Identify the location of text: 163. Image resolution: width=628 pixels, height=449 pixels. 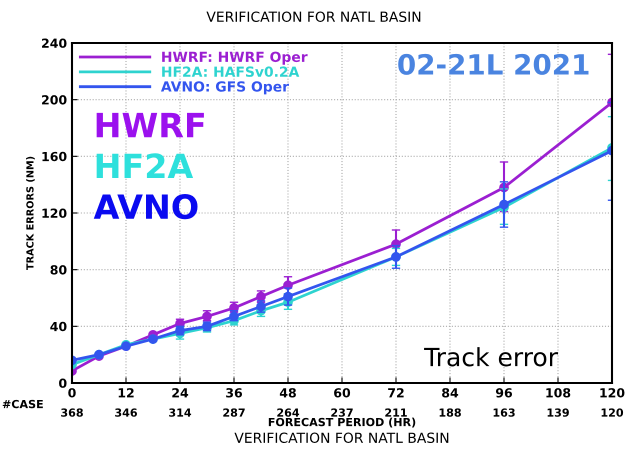
(504, 412).